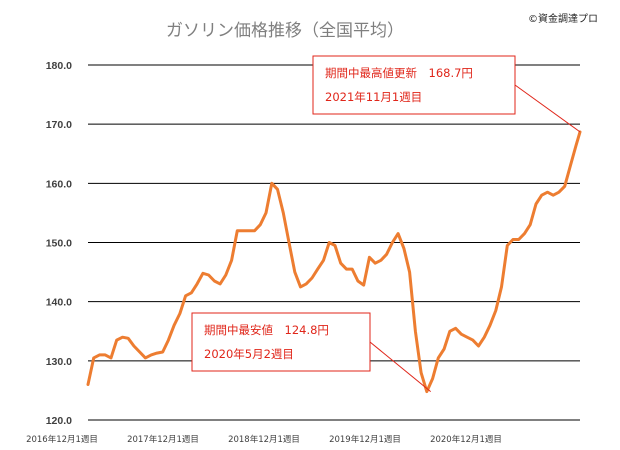  I want to click on annotation-text: 2021年11月1週目, so click(373, 97).